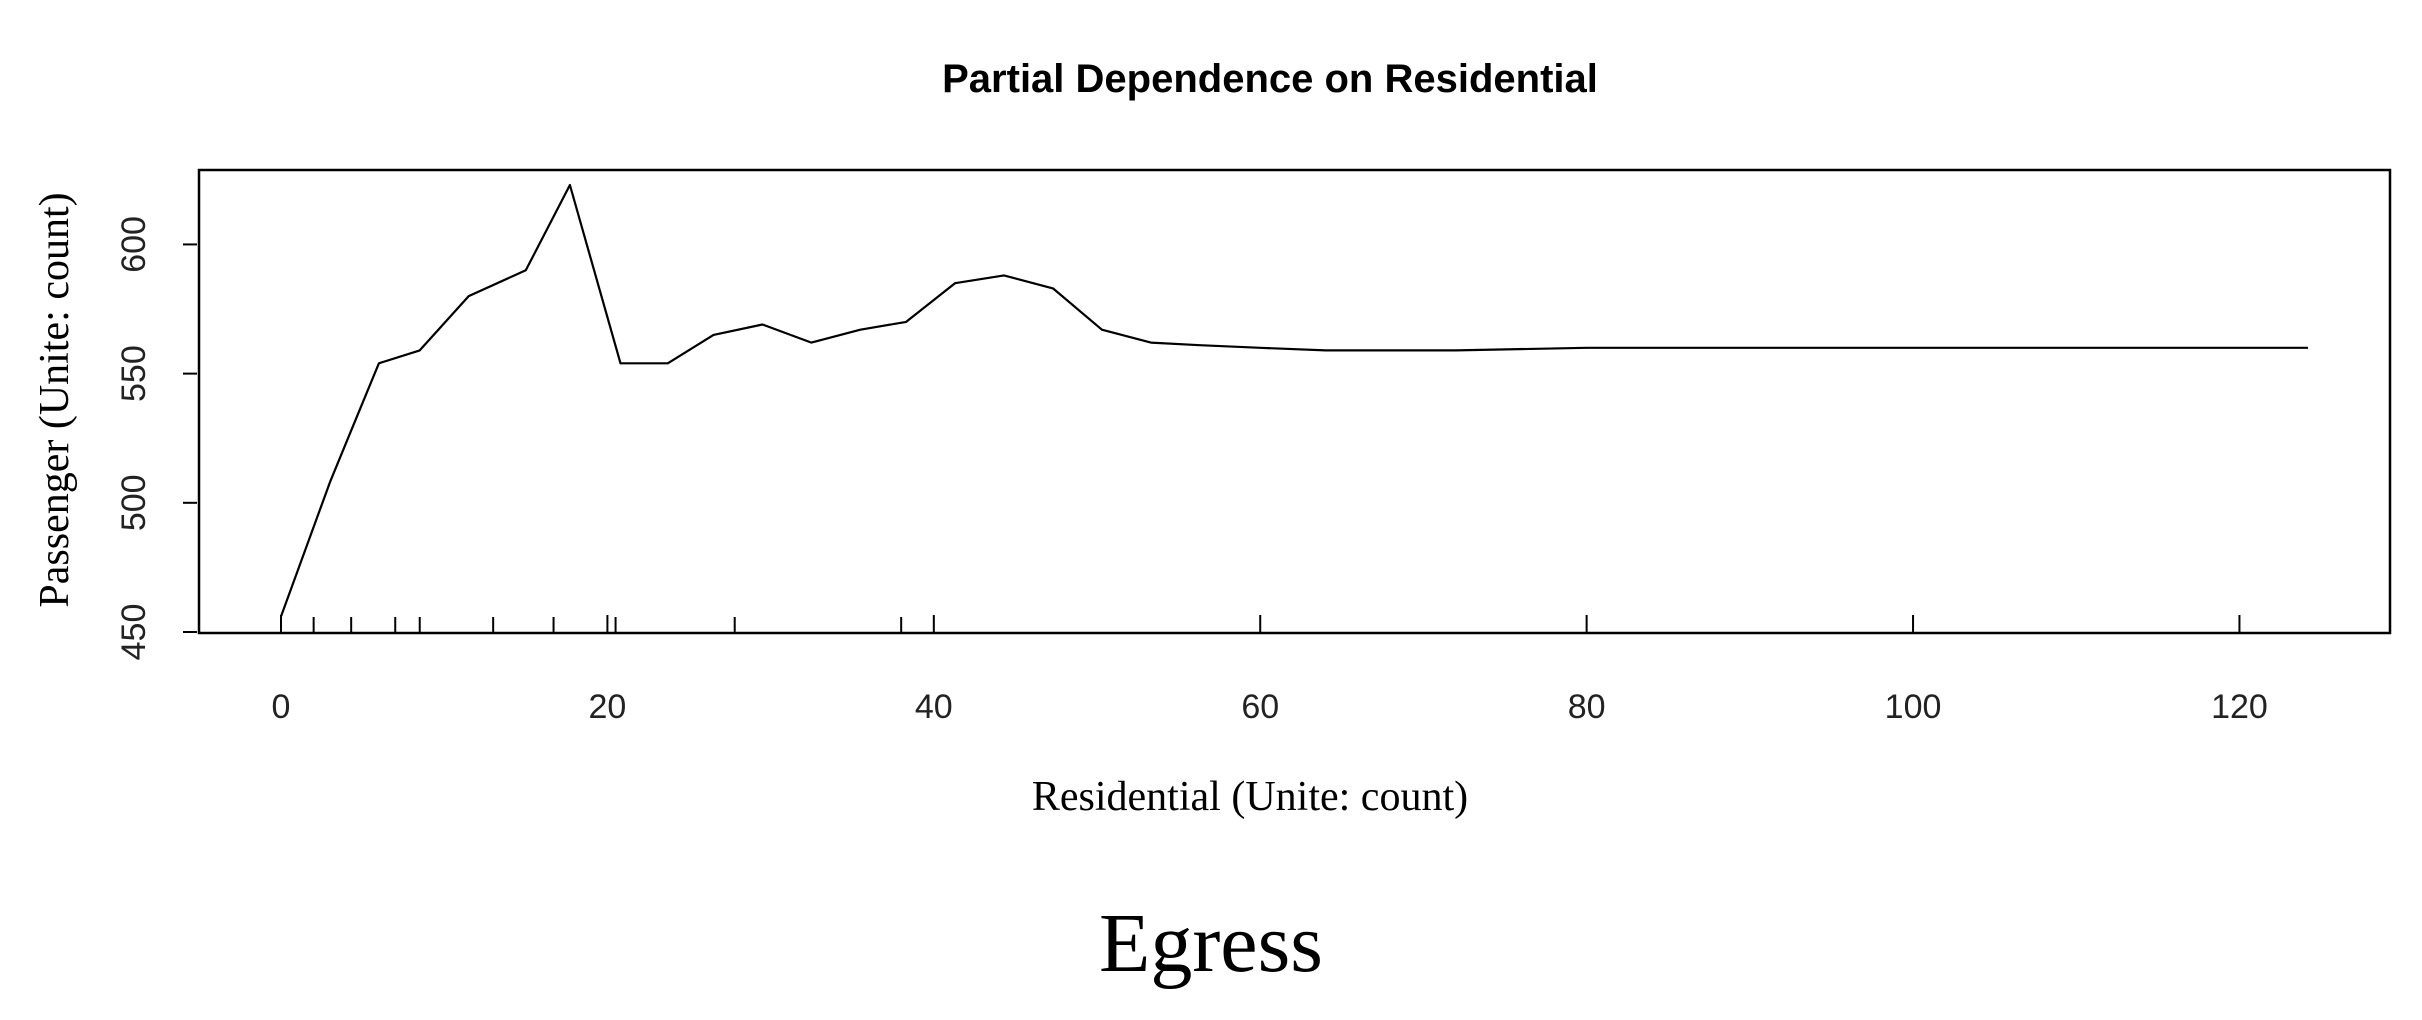 This screenshot has width=2422, height=1020. Describe the element at coordinates (55, 399) in the screenshot. I see `y-axis-label: Passenger (Unite: count)` at that location.